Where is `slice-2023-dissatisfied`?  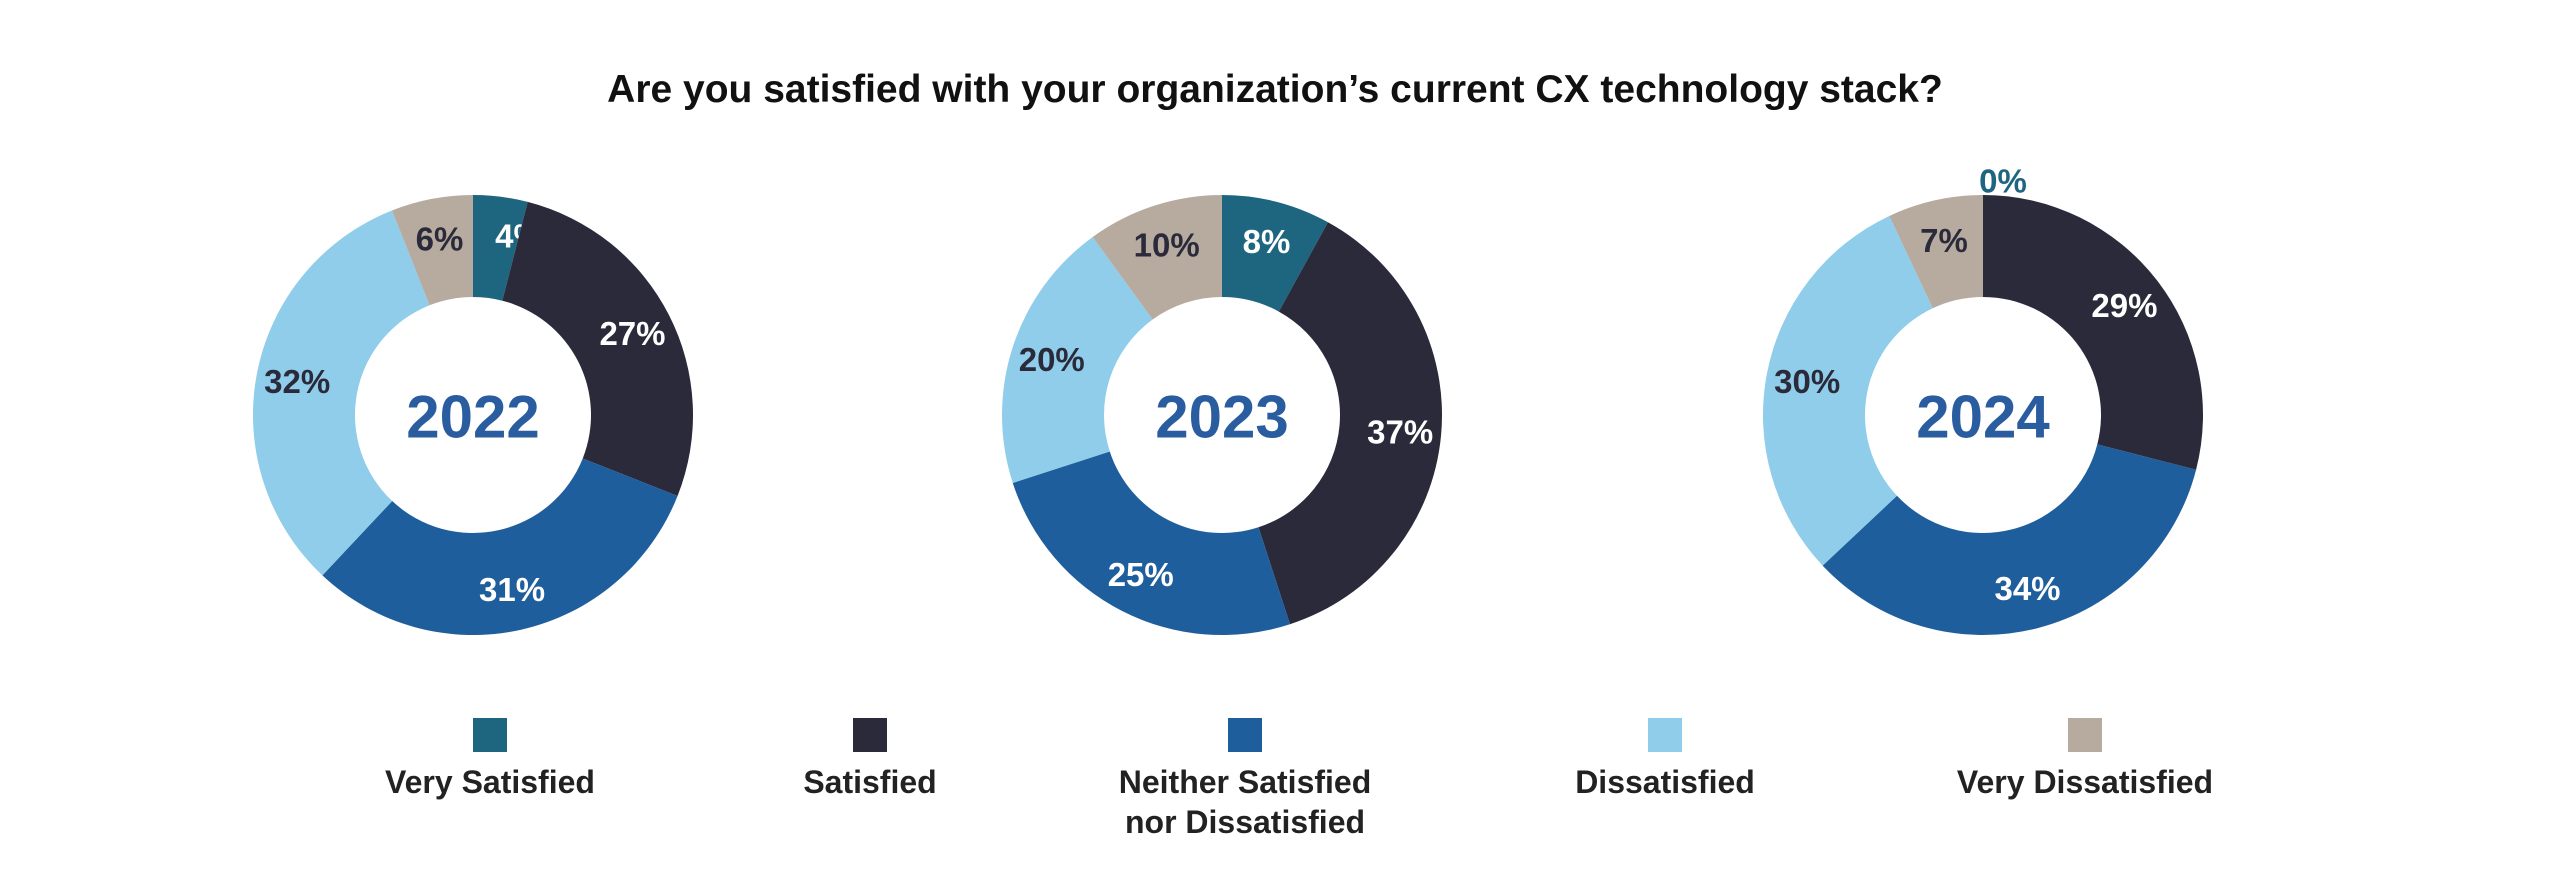 slice-2023-dissatisfied is located at coordinates (1077, 360).